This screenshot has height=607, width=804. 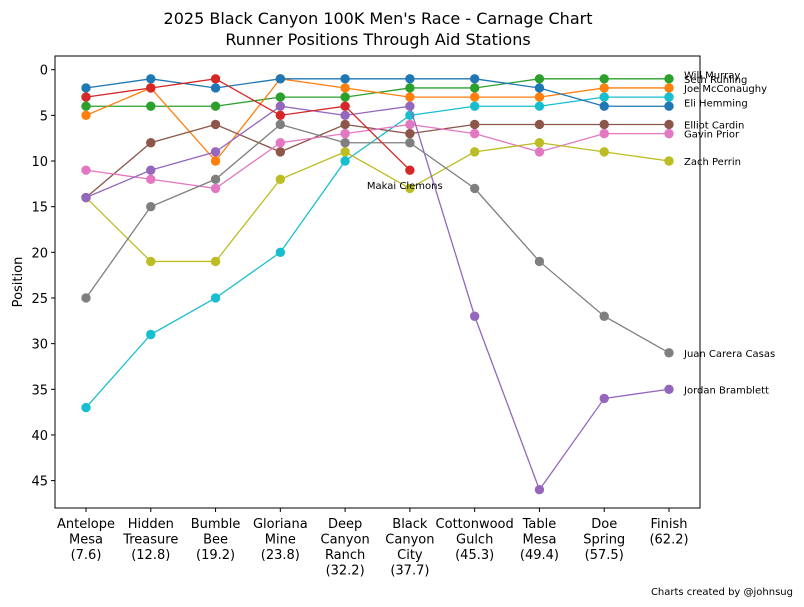 I want to click on chart-credit: Charts created by @johnsug, so click(x=722, y=592).